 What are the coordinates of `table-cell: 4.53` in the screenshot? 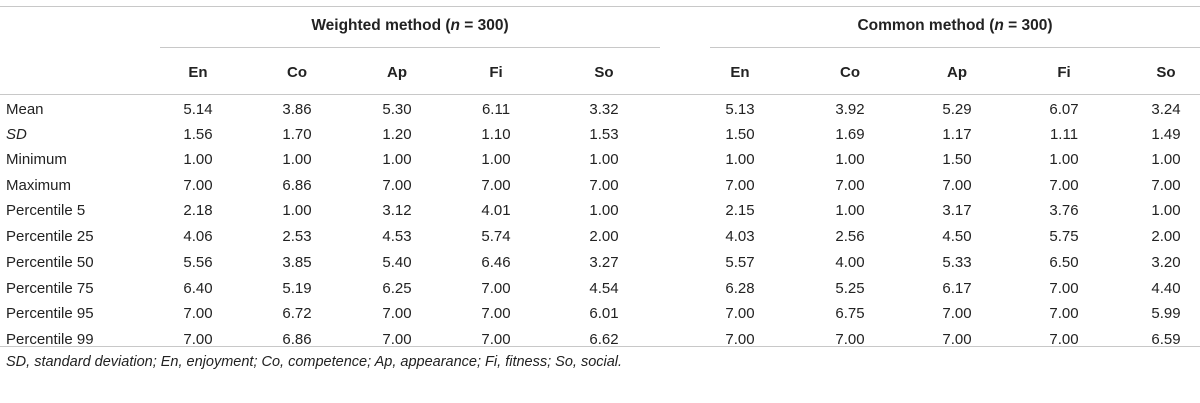 It's located at (397, 236).